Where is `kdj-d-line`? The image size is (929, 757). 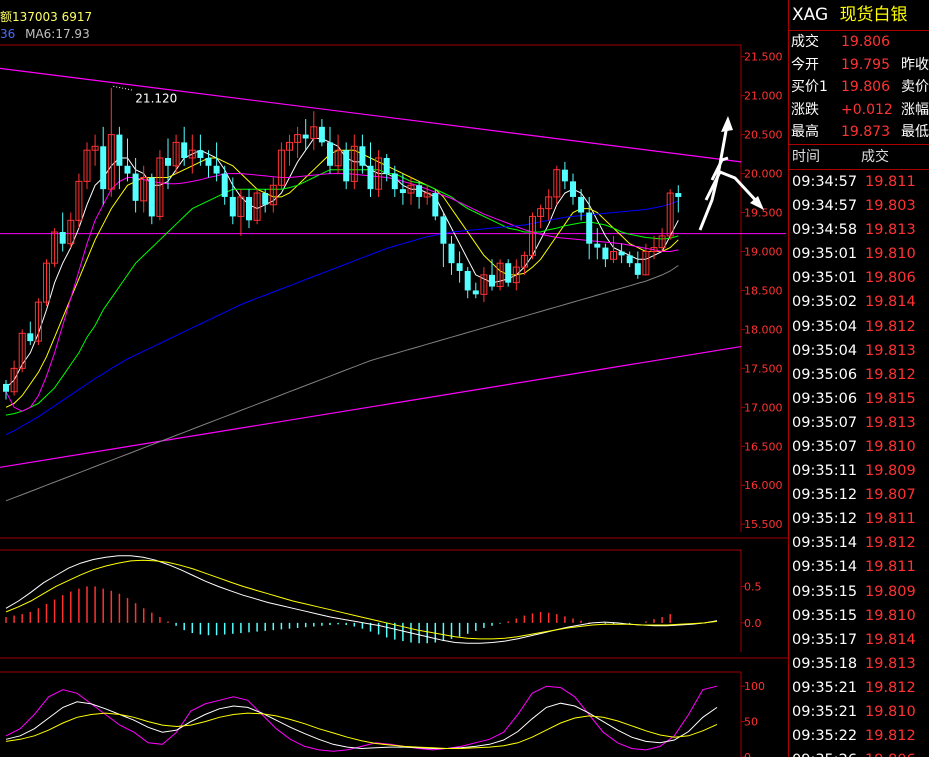 kdj-d-line is located at coordinates (361, 730).